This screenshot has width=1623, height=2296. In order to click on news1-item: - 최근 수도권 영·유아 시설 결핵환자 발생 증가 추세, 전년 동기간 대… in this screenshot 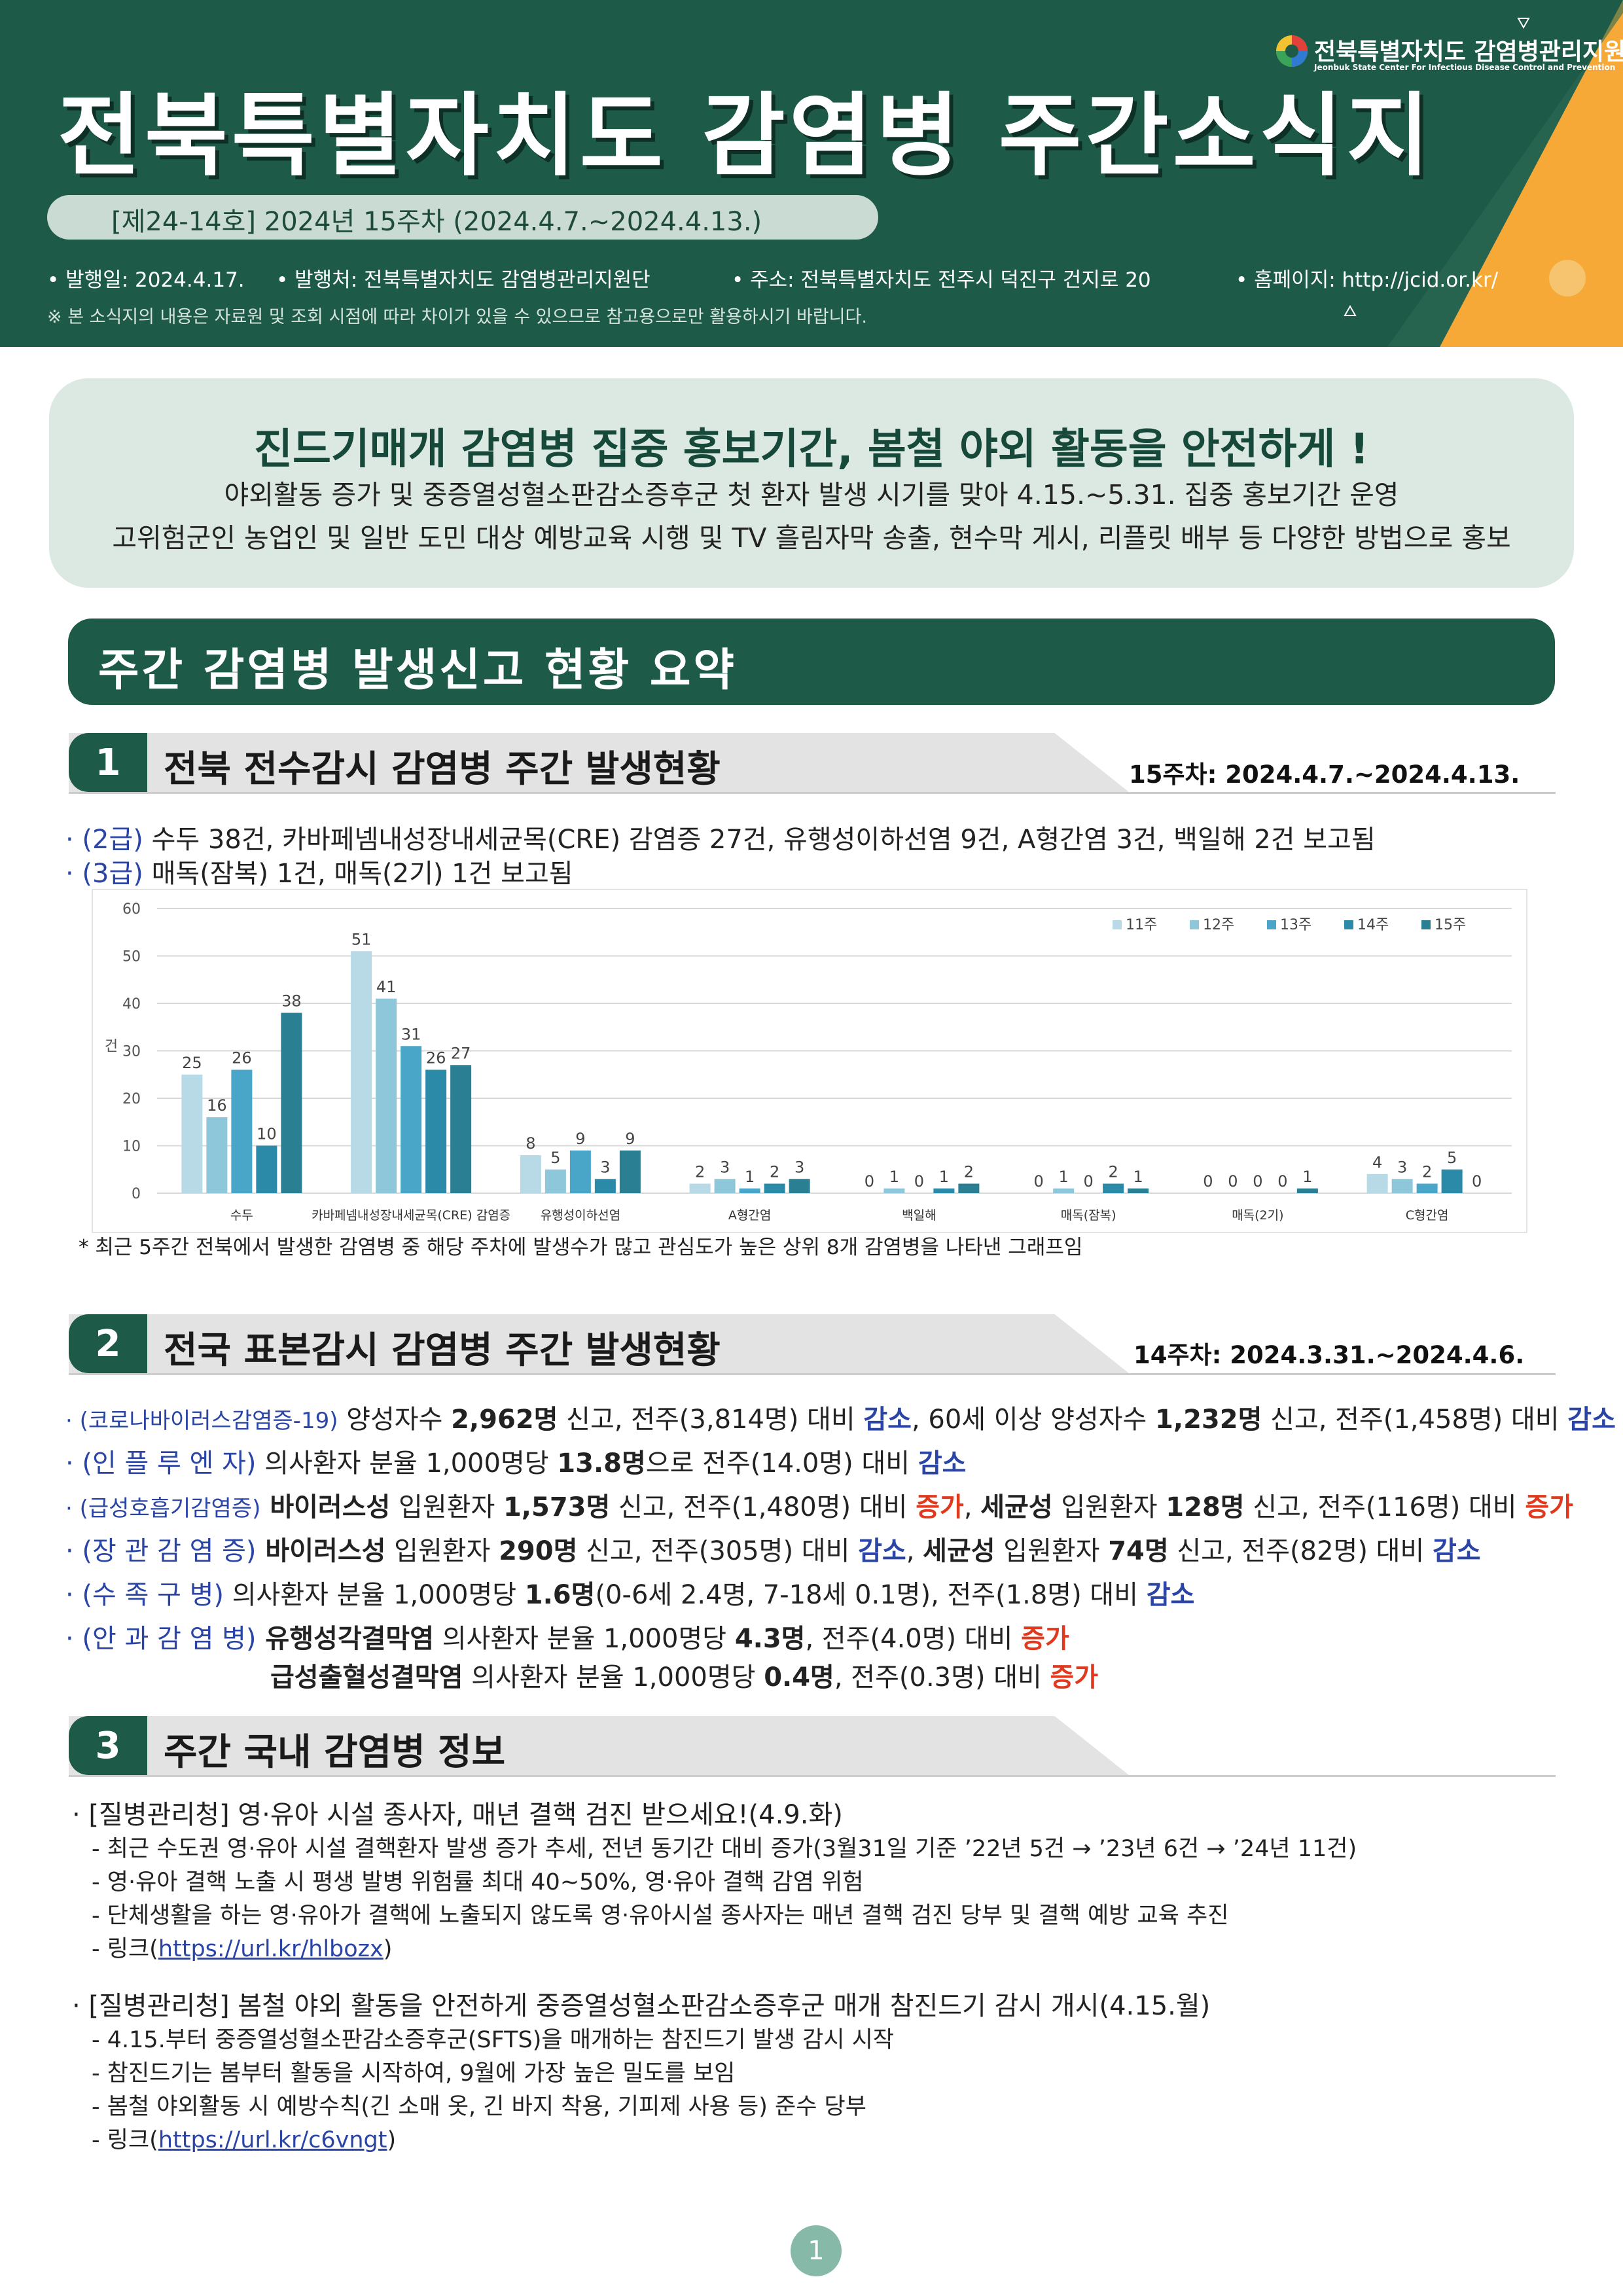, I will do `click(725, 1849)`.